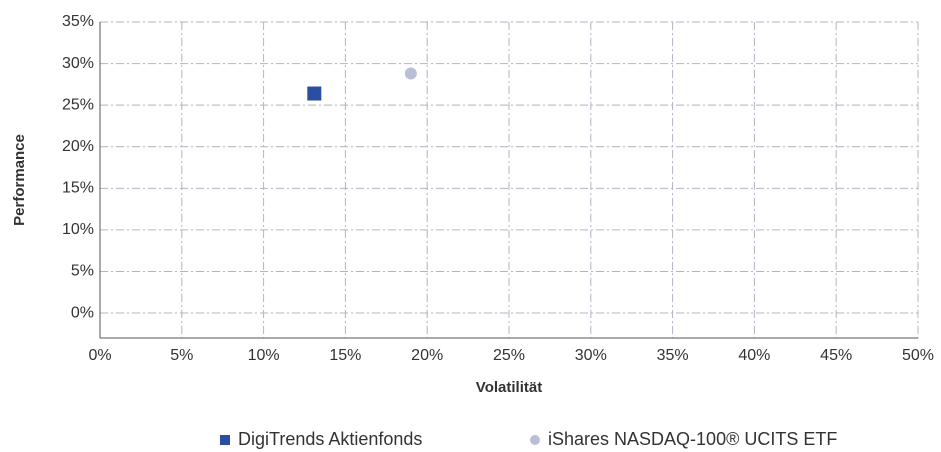  Describe the element at coordinates (82, 271) in the screenshot. I see `y-tick-label: 5%` at that location.